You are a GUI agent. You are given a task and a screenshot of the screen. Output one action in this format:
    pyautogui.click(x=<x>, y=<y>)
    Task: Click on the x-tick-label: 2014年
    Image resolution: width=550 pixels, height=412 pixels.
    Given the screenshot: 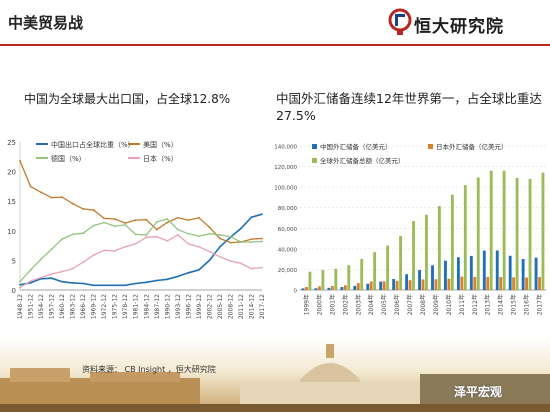 What is the action you would take?
    pyautogui.click(x=501, y=304)
    